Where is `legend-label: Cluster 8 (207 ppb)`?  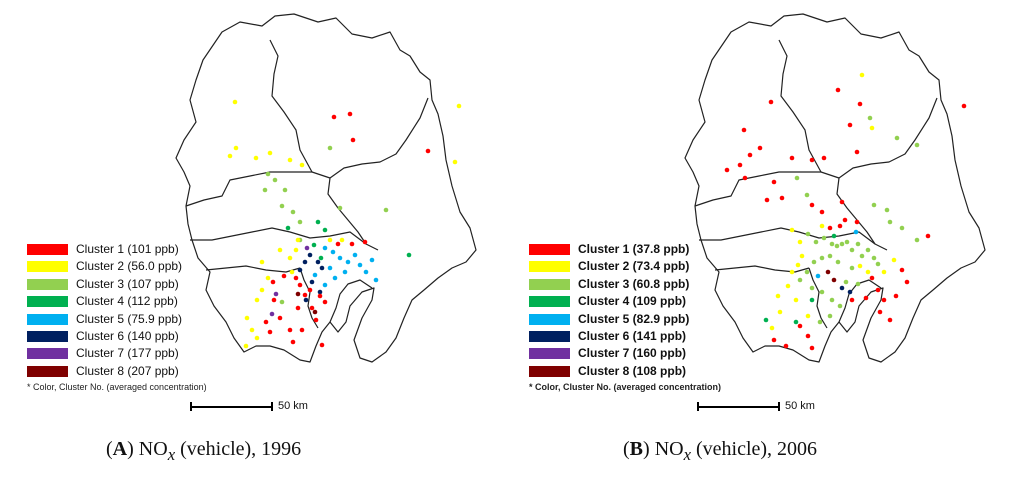 legend-label: Cluster 8 (207 ppb) is located at coordinates (127, 370).